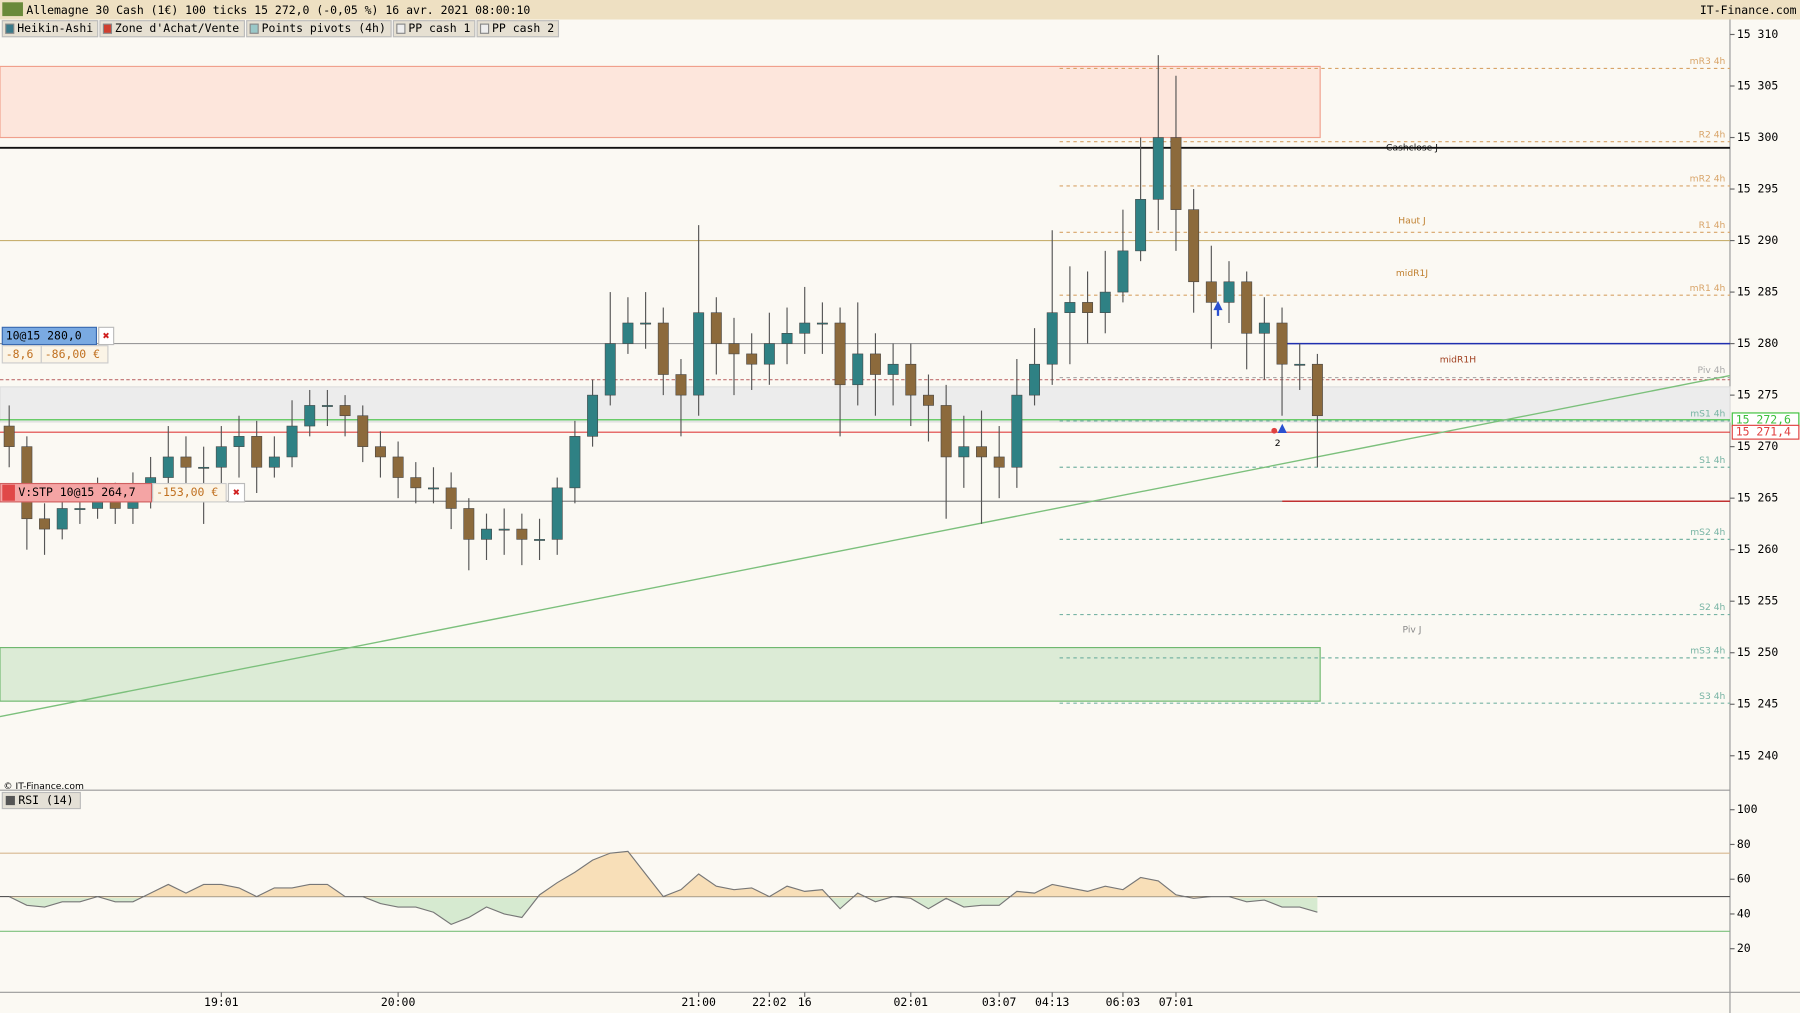 This screenshot has height=1013, width=1800. I want to click on order-box, so click(49, 336).